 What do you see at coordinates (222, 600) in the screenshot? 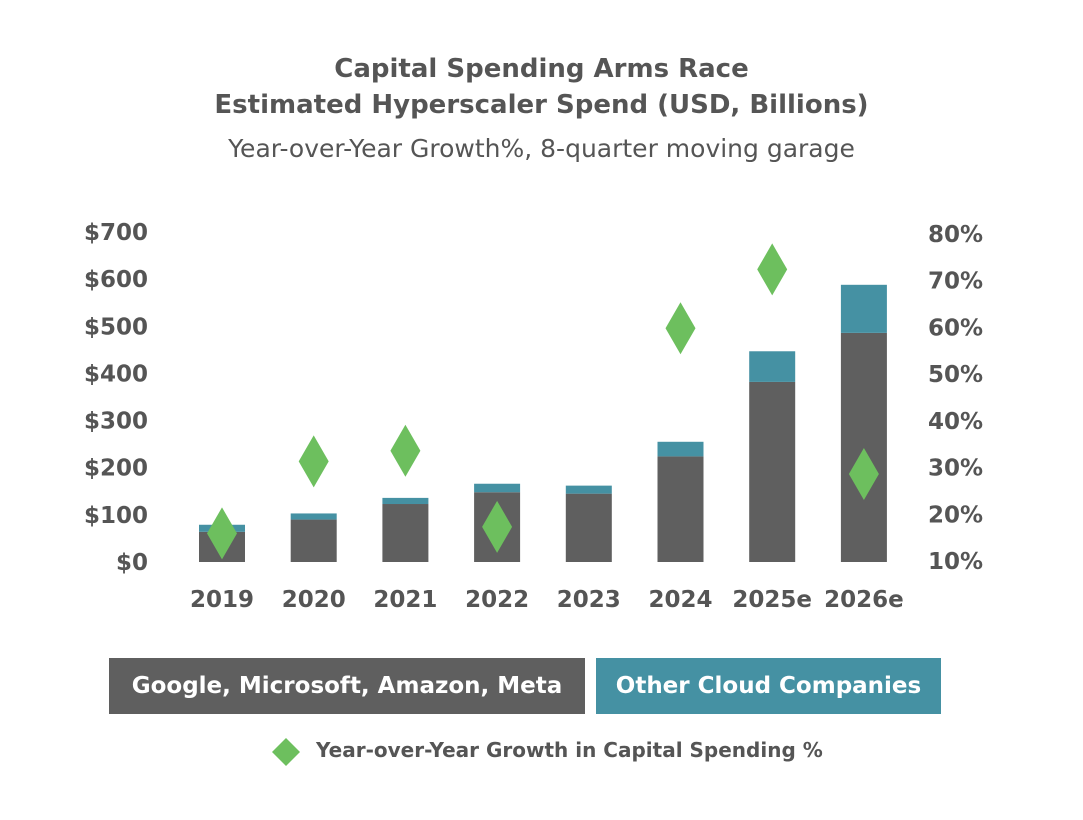
I see `x-tick-label: 2019` at bounding box center [222, 600].